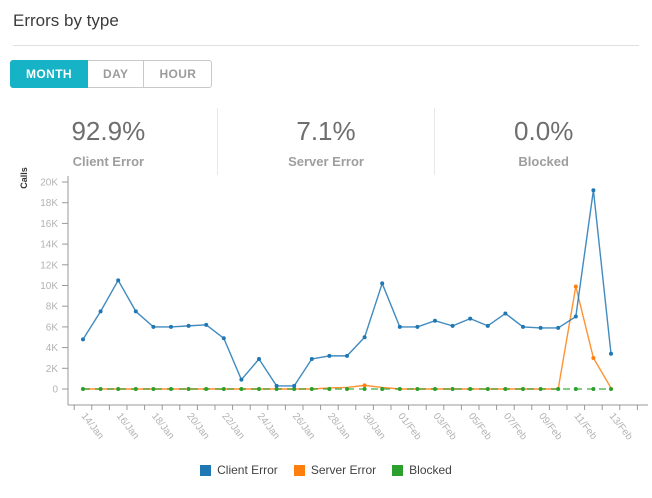  Describe the element at coordinates (49, 183) in the screenshot. I see `svg-text: 20K` at that location.